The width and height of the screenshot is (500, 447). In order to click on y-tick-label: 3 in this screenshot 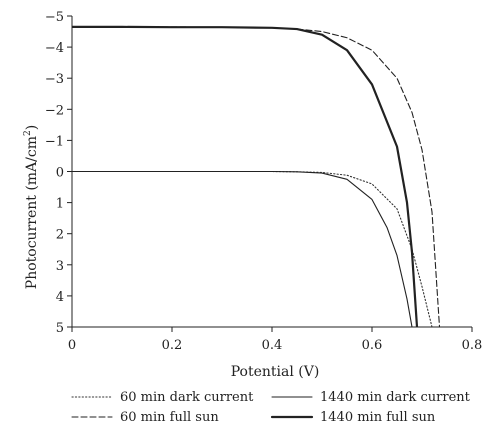, I will do `click(60, 266)`.